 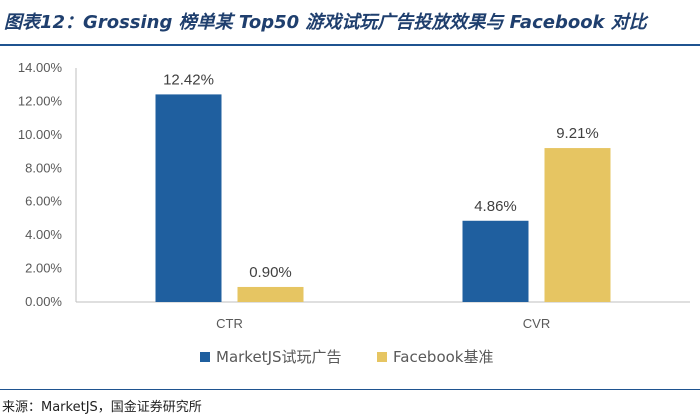 What do you see at coordinates (350, 45) in the screenshot?
I see `title-divider` at bounding box center [350, 45].